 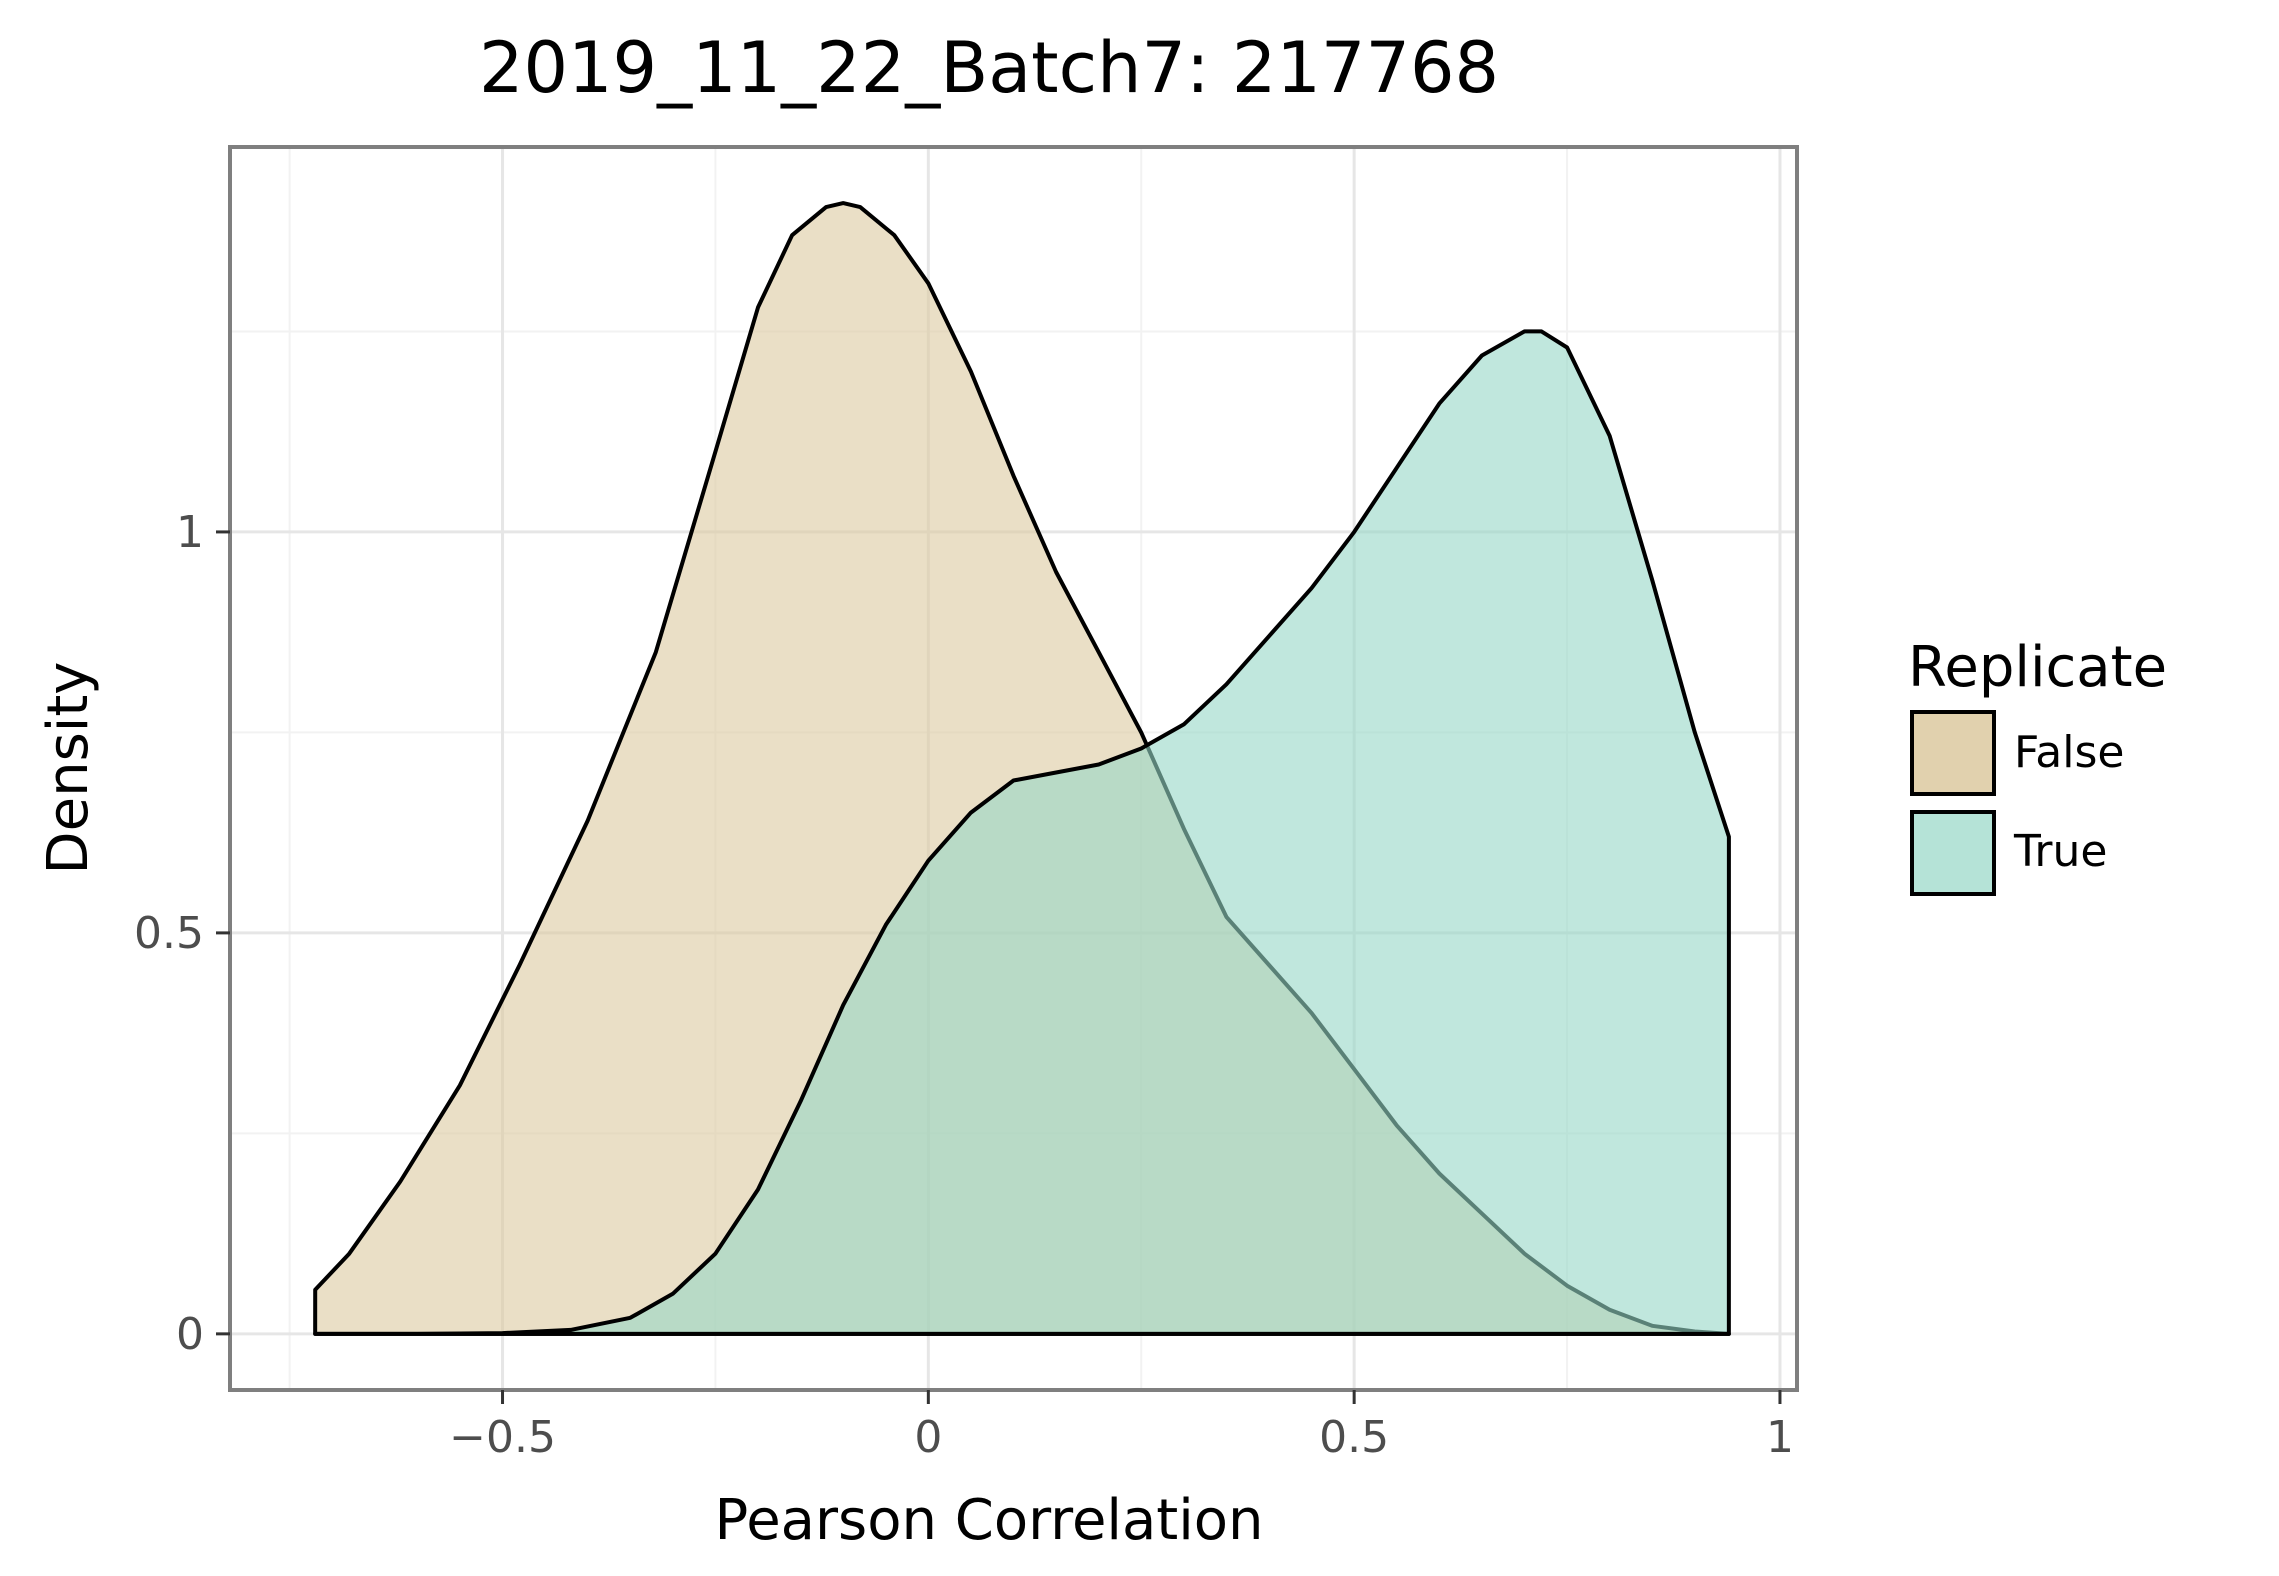 I want to click on x-axis: −0.5 0 0.5 1, so click(x=1121, y=1426).